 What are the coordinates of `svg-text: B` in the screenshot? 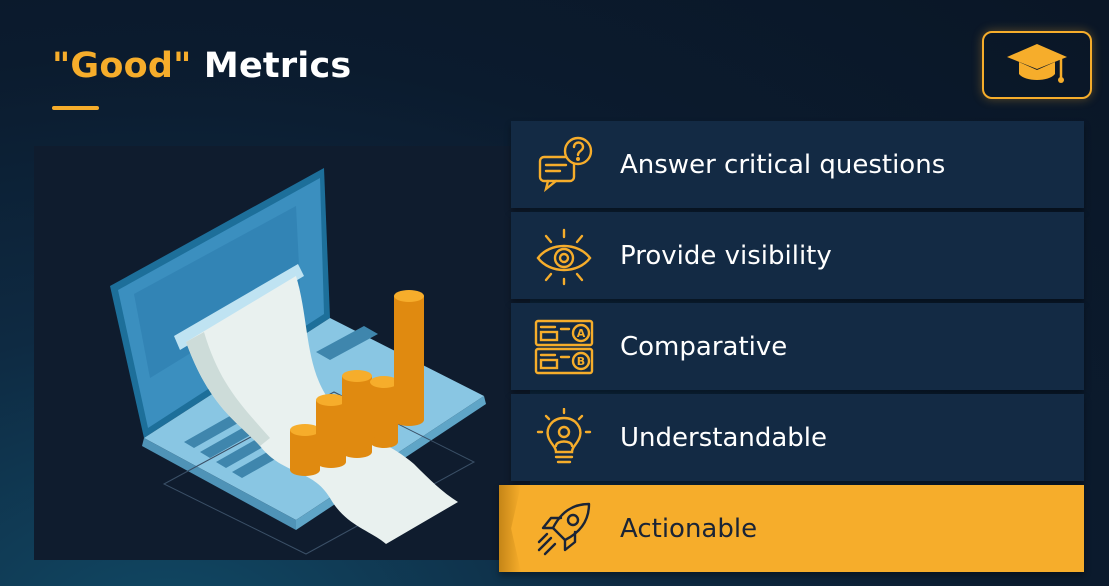 It's located at (581, 361).